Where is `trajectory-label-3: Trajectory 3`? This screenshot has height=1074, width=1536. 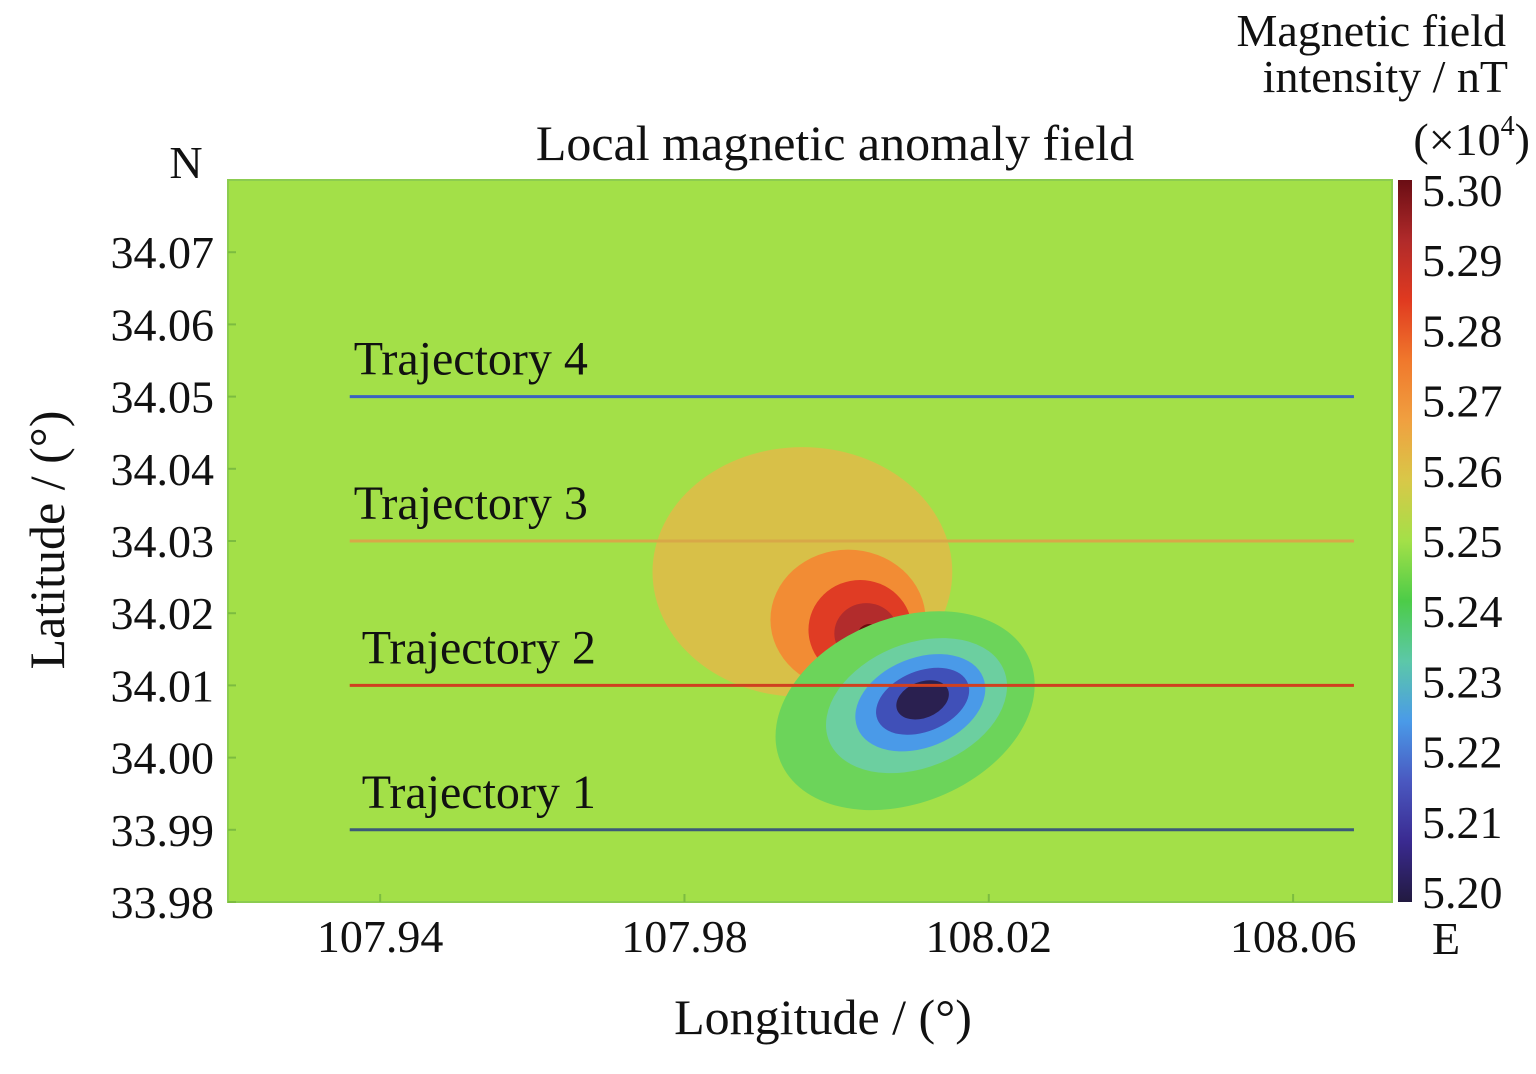
trajectory-label-3: Trajectory 3 is located at coordinates (471, 503).